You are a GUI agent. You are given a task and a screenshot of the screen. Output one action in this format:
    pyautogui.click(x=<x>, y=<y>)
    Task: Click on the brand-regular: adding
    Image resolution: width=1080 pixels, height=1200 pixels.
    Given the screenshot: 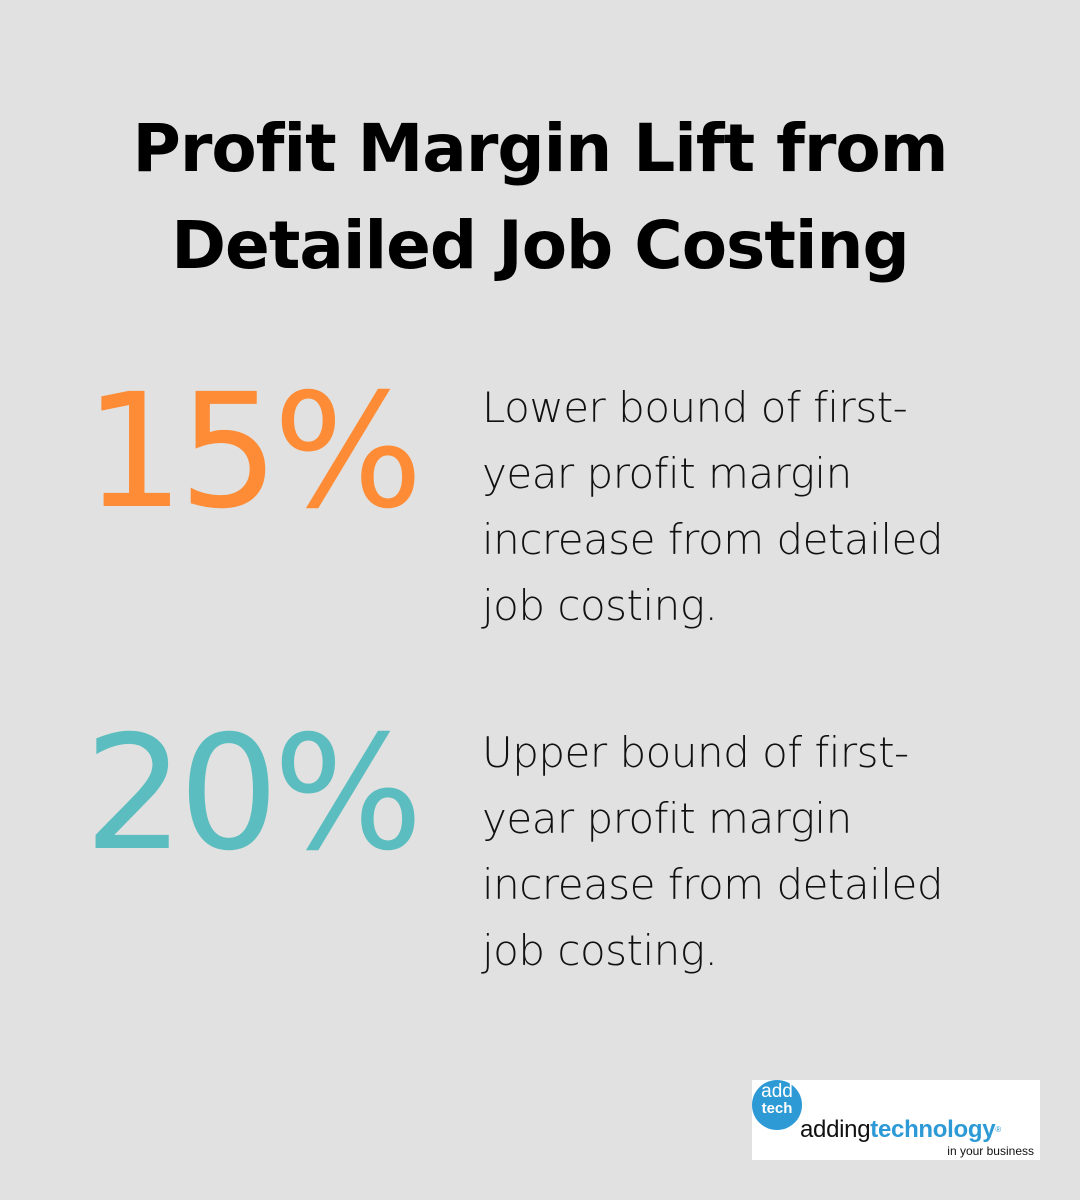 What is the action you would take?
    pyautogui.click(x=835, y=1129)
    